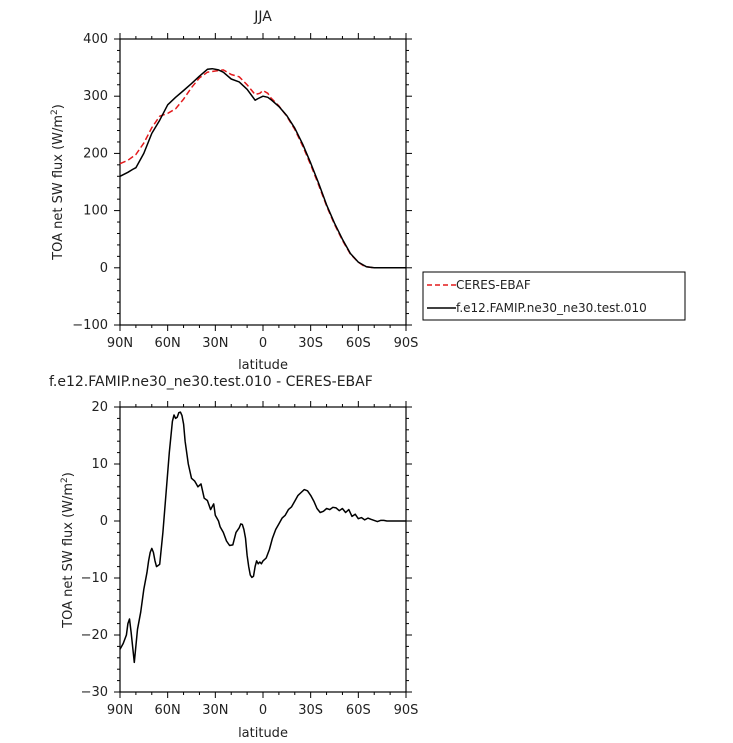  What do you see at coordinates (94, 578) in the screenshot?
I see `y-tick-label: −10` at bounding box center [94, 578].